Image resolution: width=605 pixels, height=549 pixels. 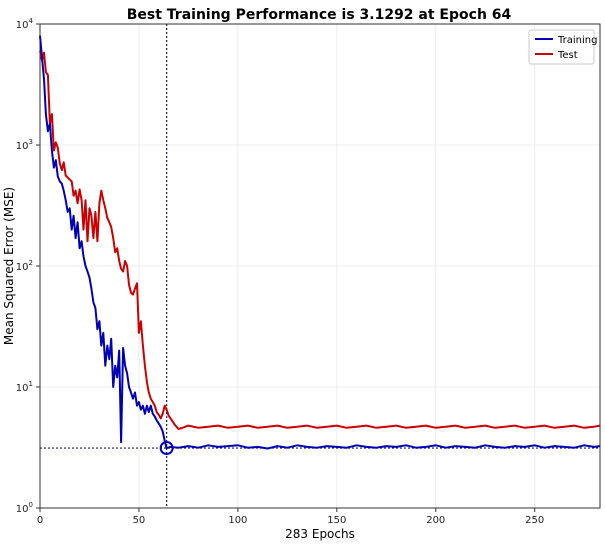 What do you see at coordinates (290, 517) in the screenshot?
I see `x-axis-ticks: 0 50 100 150 200 250` at bounding box center [290, 517].